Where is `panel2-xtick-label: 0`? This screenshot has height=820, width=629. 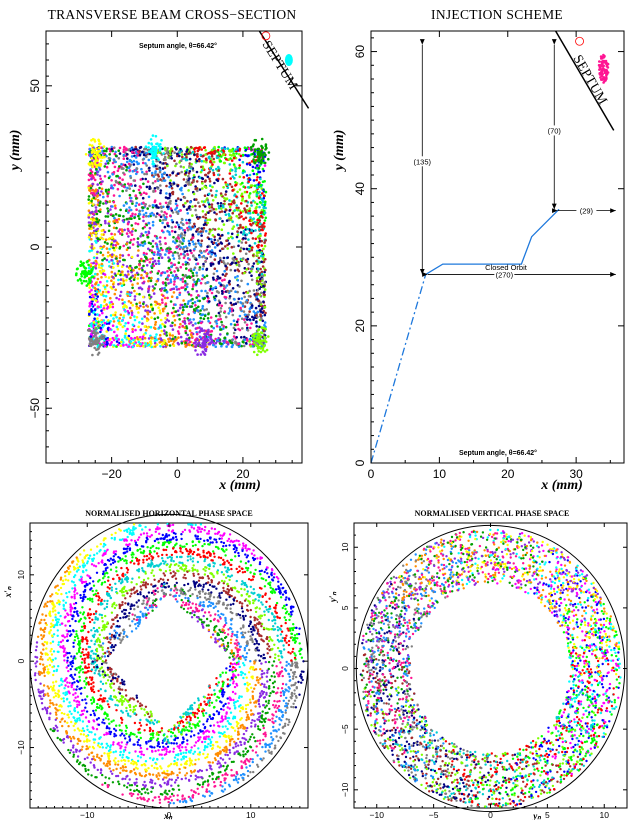
panel2-xtick-label: 0 is located at coordinates (371, 474).